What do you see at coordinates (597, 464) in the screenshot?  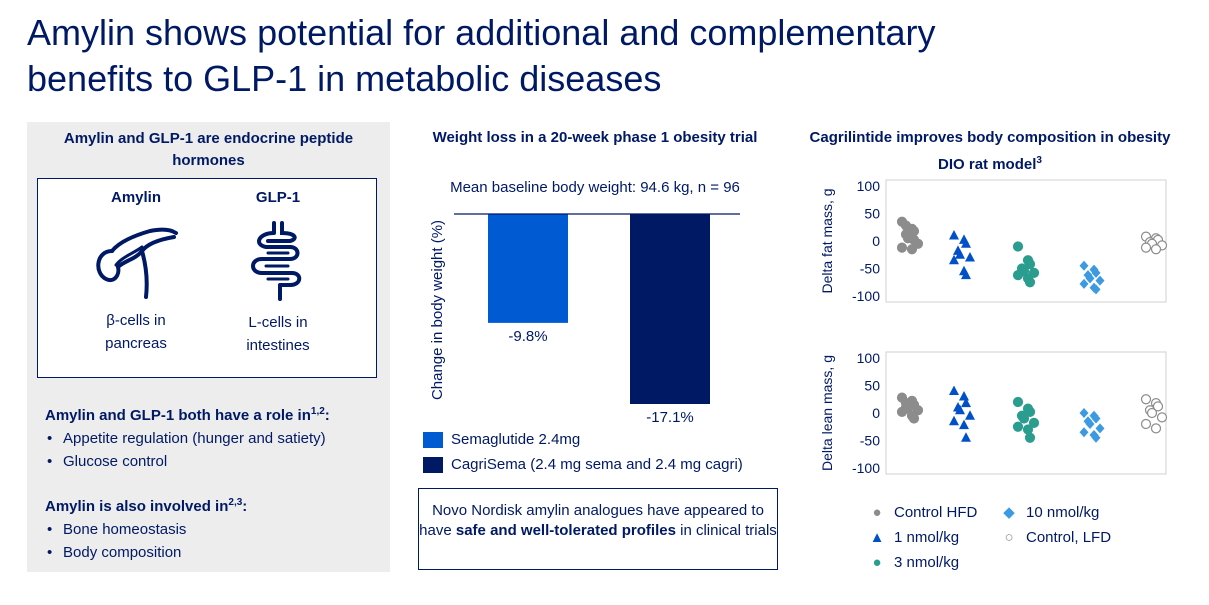 I see `legend-label: CagriSema (2.4 mg sema and 2.4 mg cagri)` at bounding box center [597, 464].